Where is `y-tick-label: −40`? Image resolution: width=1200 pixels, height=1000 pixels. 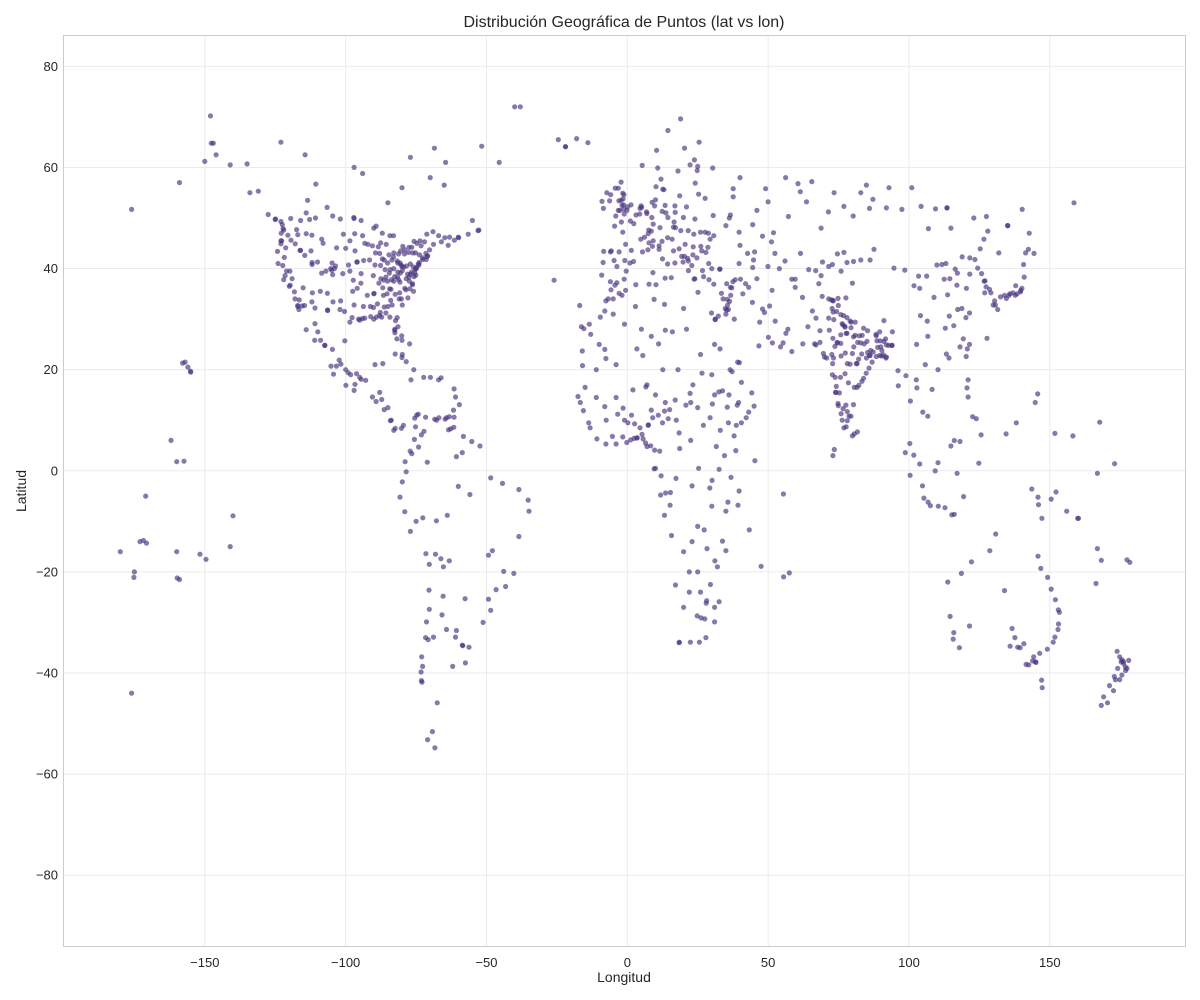 y-tick-label: −40 is located at coordinates (47, 673).